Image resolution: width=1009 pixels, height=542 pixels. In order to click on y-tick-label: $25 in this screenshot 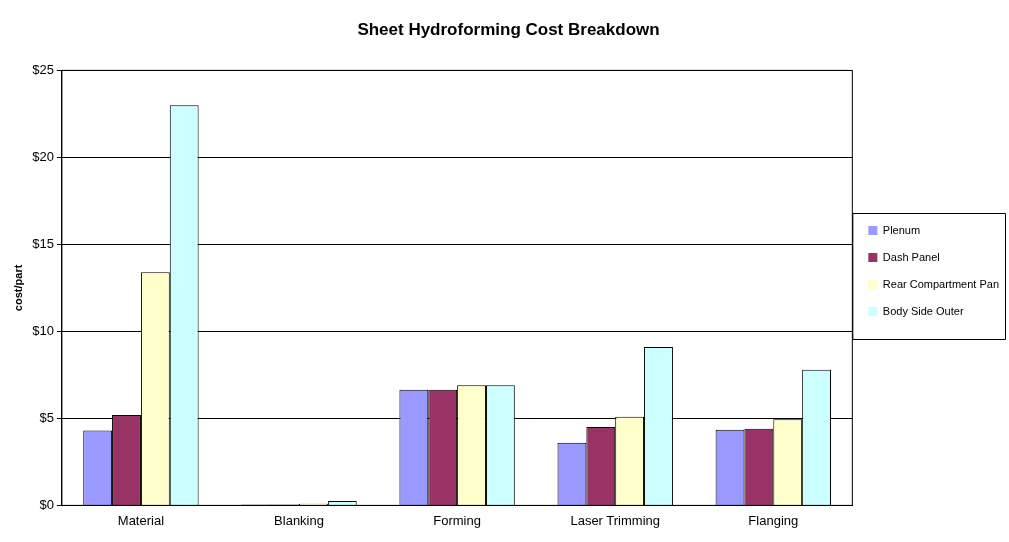, I will do `click(43, 69)`.